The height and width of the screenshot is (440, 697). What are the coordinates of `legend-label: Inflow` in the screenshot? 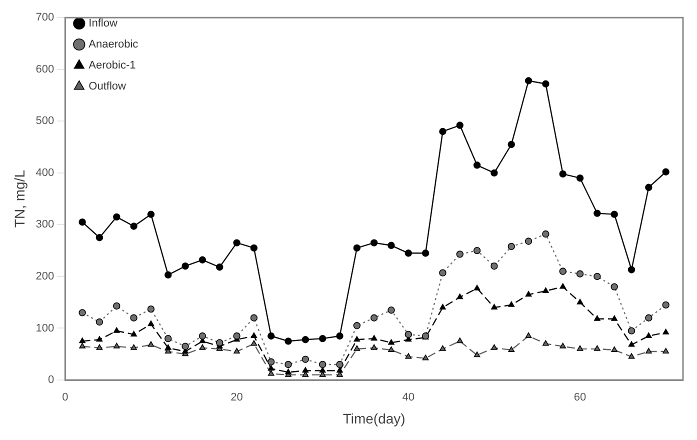 It's located at (103, 24).